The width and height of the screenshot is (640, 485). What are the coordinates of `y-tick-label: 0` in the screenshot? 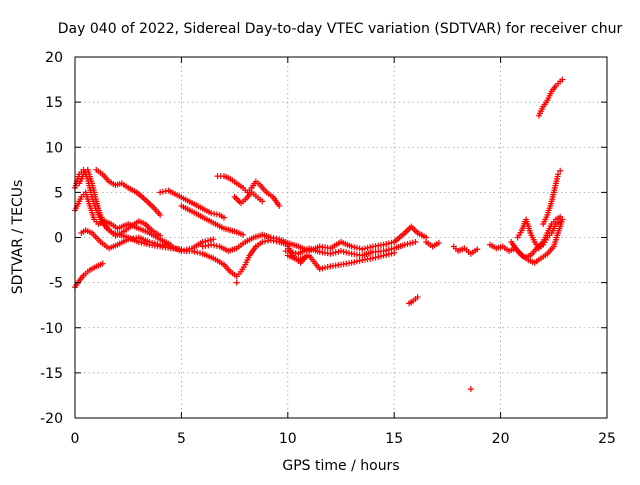 It's located at (58, 239).